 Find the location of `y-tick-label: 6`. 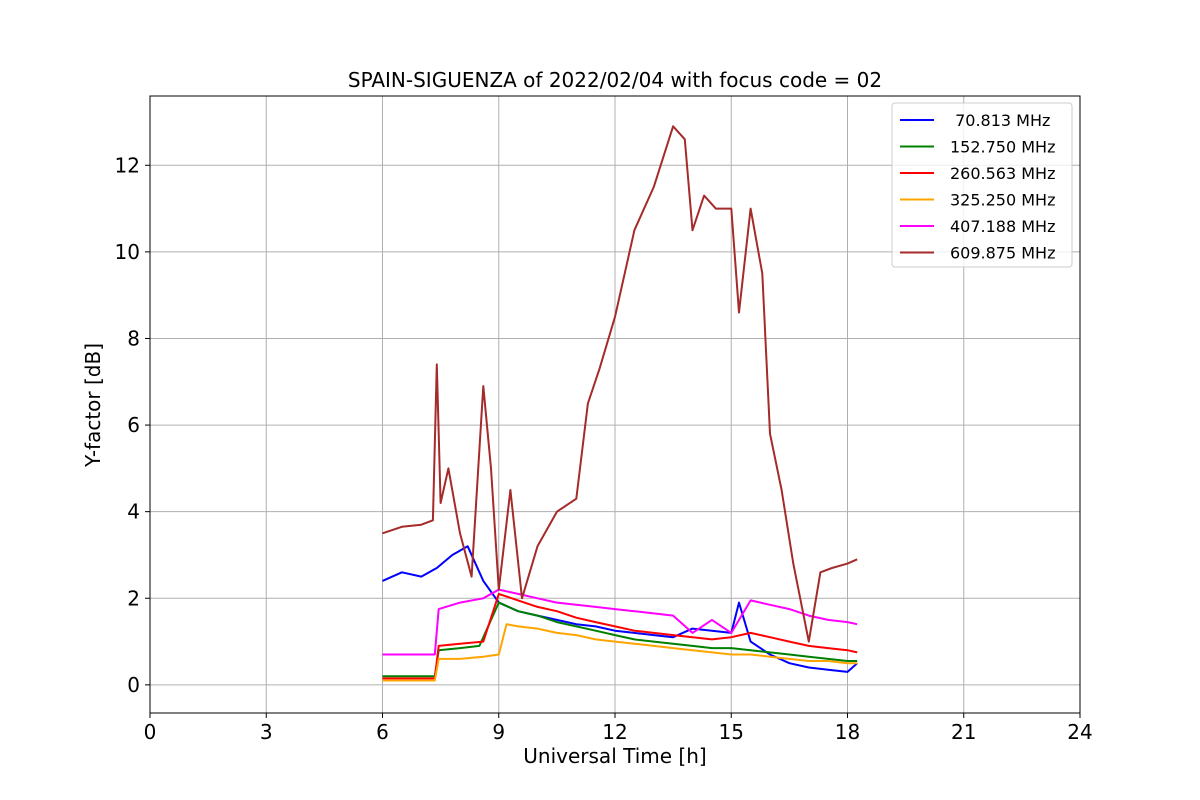

y-tick-label: 6 is located at coordinates (133, 425).